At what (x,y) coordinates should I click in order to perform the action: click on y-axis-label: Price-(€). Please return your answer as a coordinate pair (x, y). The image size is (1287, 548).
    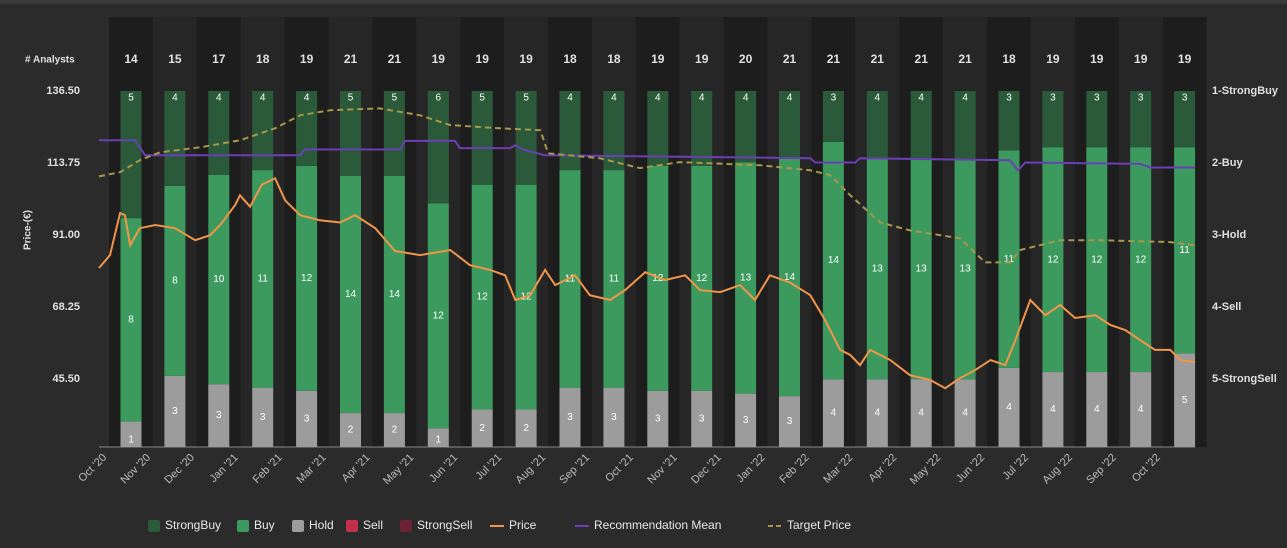
    Looking at the image, I should click on (28, 230).